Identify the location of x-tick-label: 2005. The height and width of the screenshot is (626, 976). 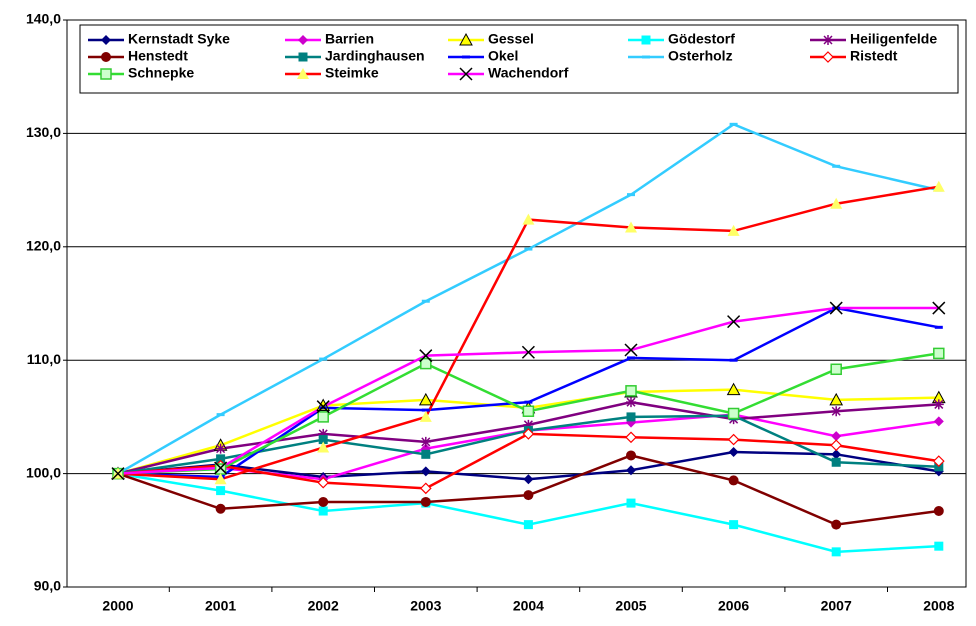
(630, 606).